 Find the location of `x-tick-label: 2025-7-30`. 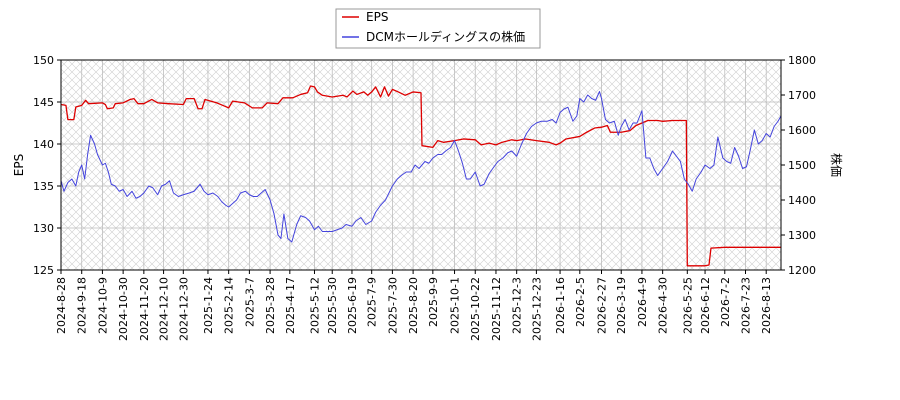

x-tick-label: 2025-7-30 is located at coordinates (392, 305).